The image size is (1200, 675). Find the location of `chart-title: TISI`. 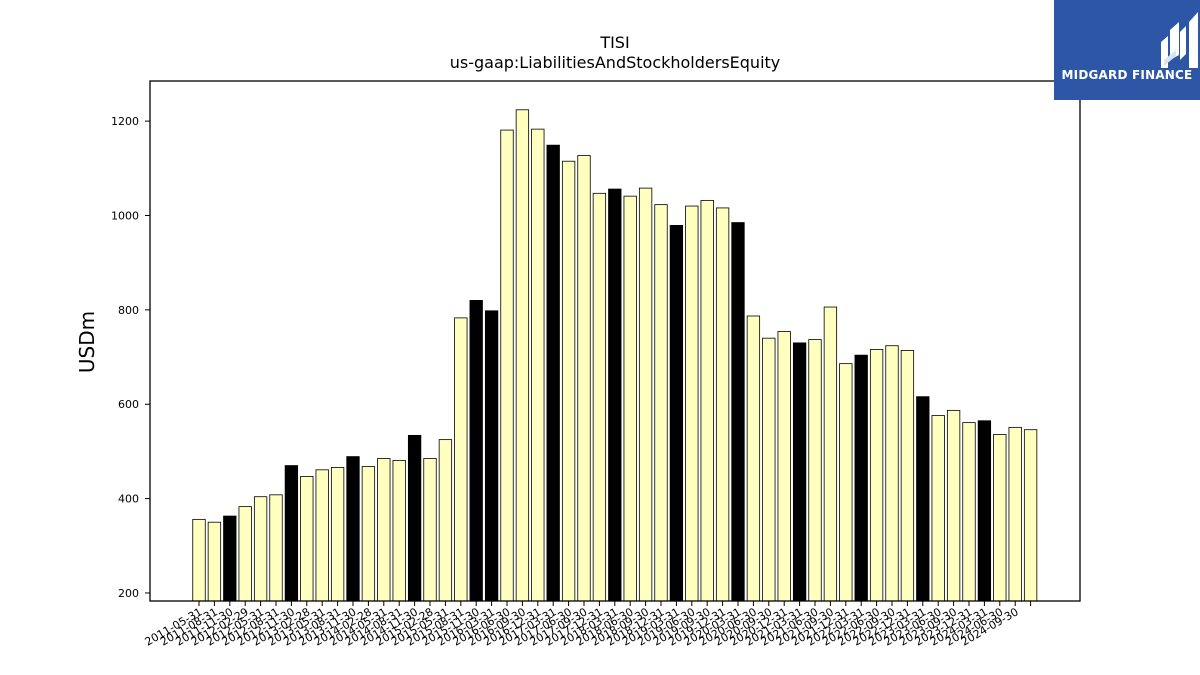

chart-title: TISI is located at coordinates (614, 42).